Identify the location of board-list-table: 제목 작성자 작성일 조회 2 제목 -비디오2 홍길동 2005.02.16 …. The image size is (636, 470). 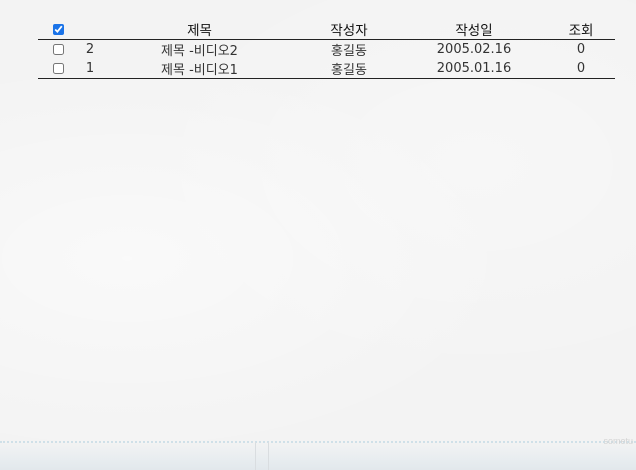
(326, 49).